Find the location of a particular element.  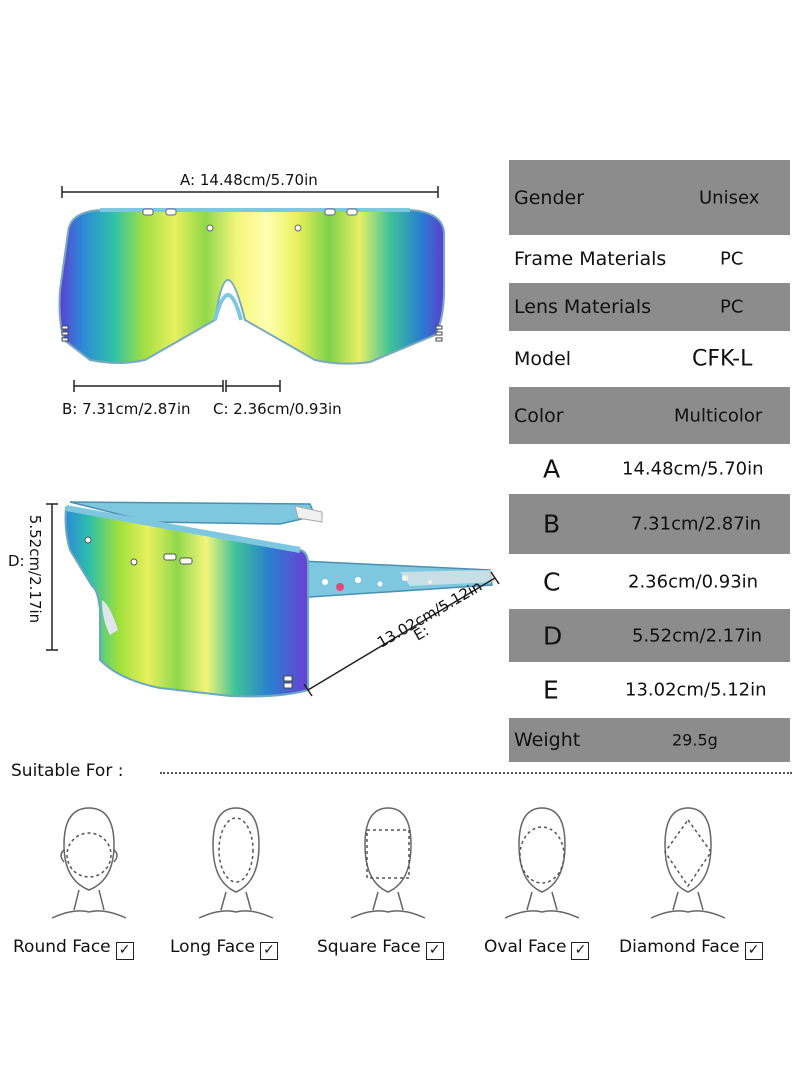

spec-row-b: B 7.31cm/2.87in is located at coordinates (649, 524).